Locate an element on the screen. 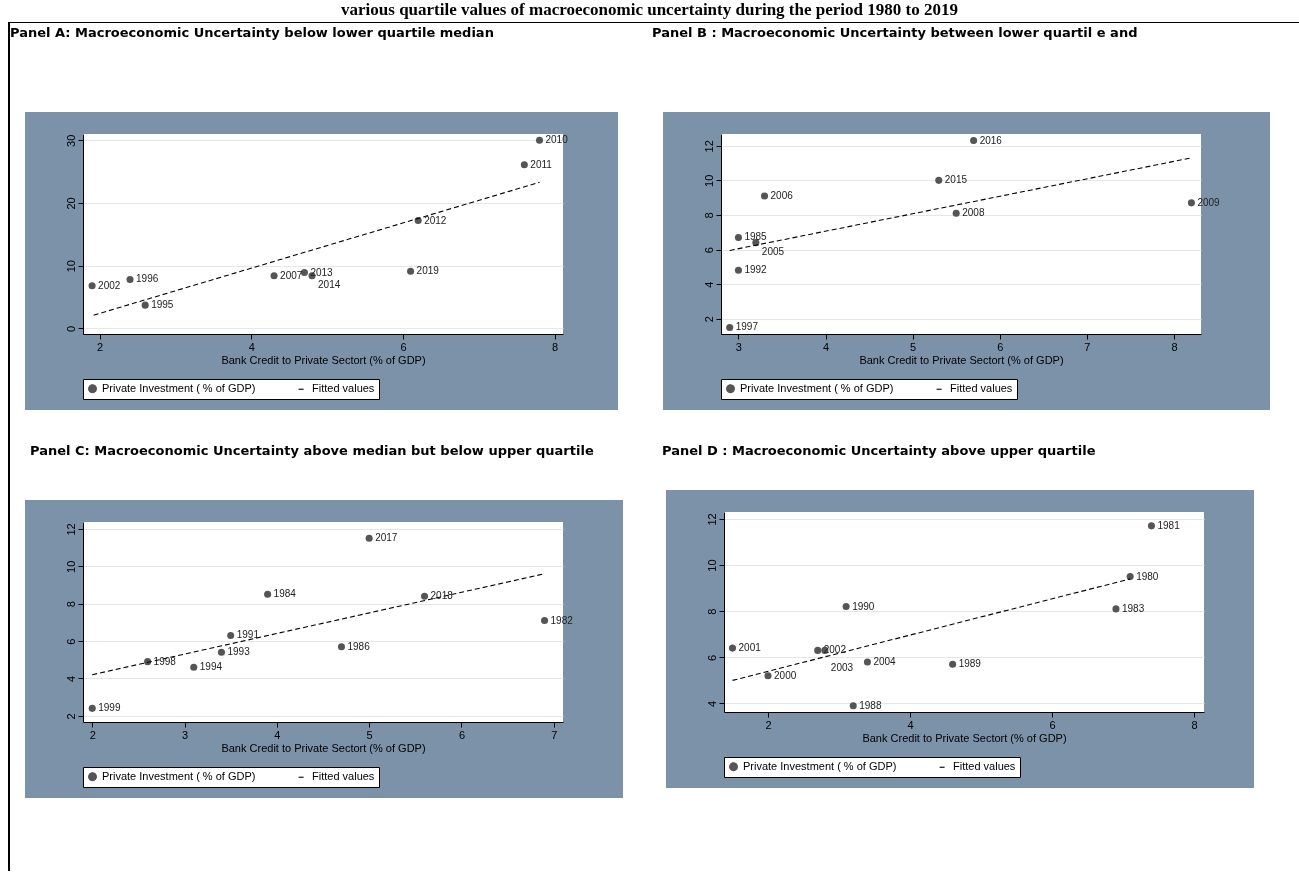 The image size is (1299, 872). chart-title: Panel D : Macroeconomic Uncertainty above upper quartile is located at coordinates (879, 451).